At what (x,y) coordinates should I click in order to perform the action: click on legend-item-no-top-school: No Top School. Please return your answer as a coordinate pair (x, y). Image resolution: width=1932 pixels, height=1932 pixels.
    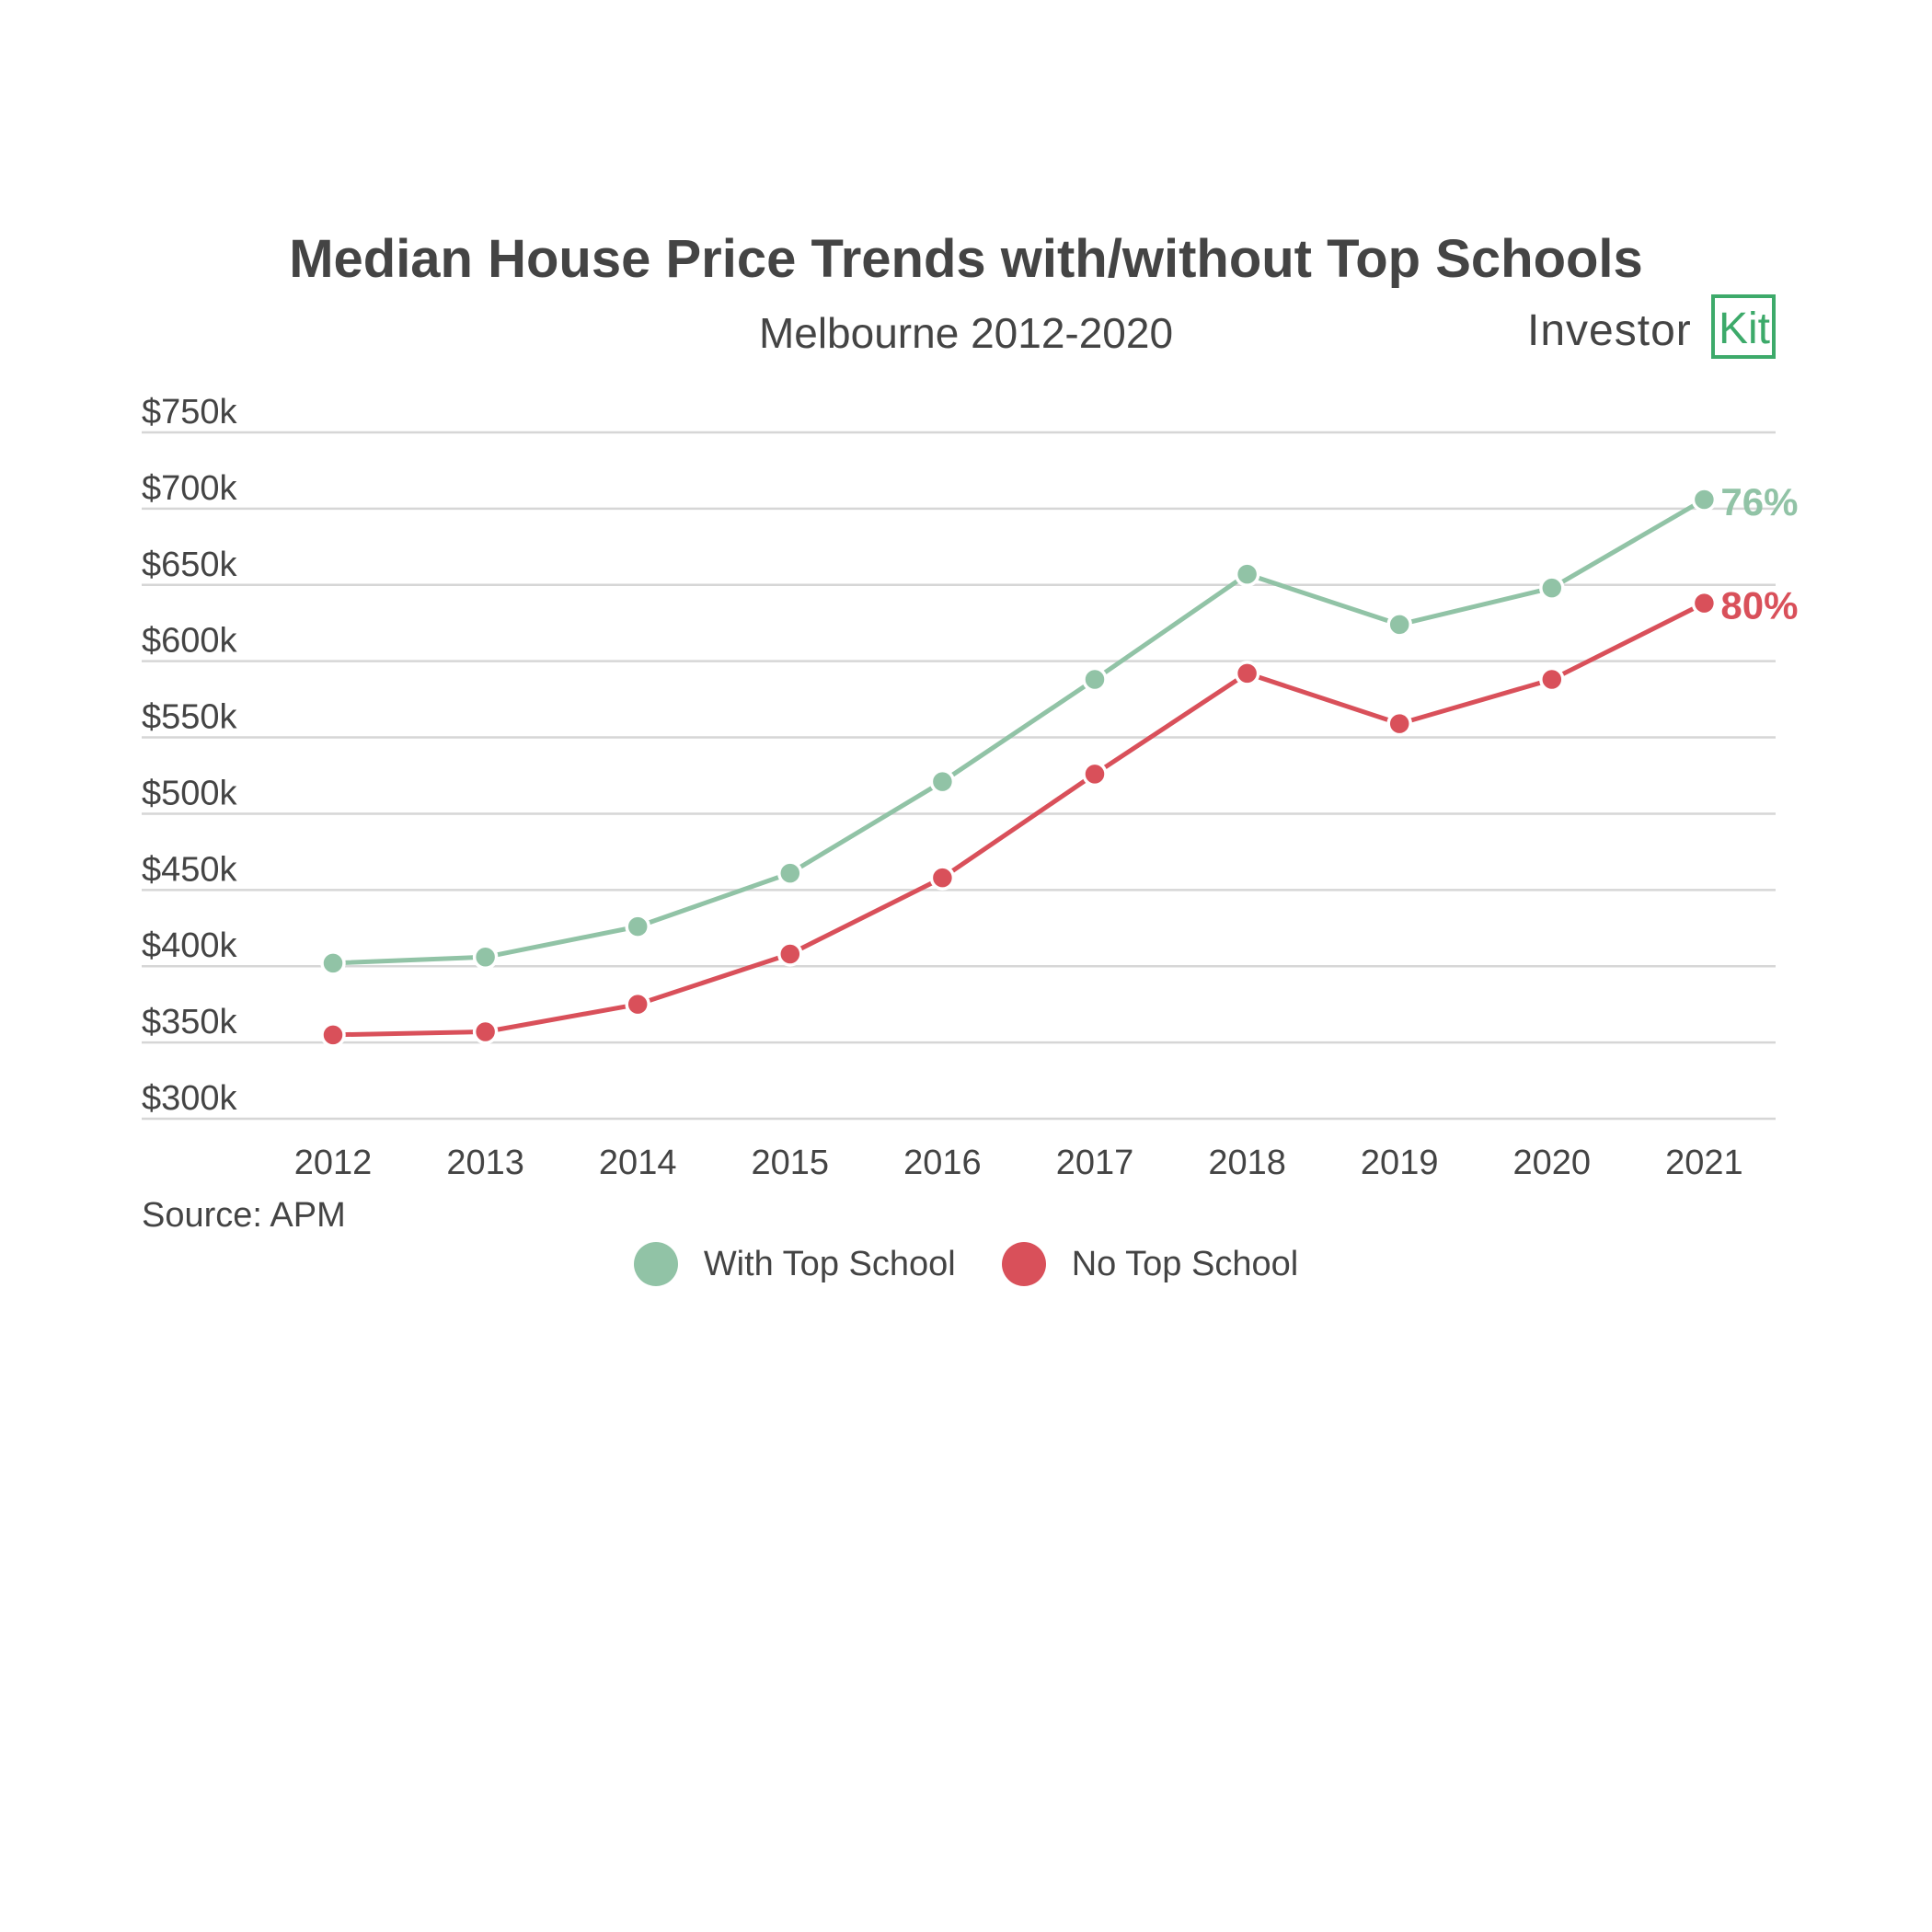
    Looking at the image, I should click on (1150, 1264).